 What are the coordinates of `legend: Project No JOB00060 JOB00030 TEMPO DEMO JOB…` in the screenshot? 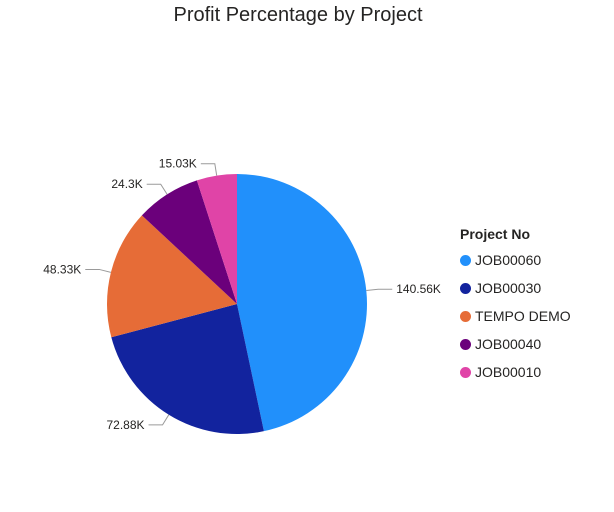 It's located at (515, 306).